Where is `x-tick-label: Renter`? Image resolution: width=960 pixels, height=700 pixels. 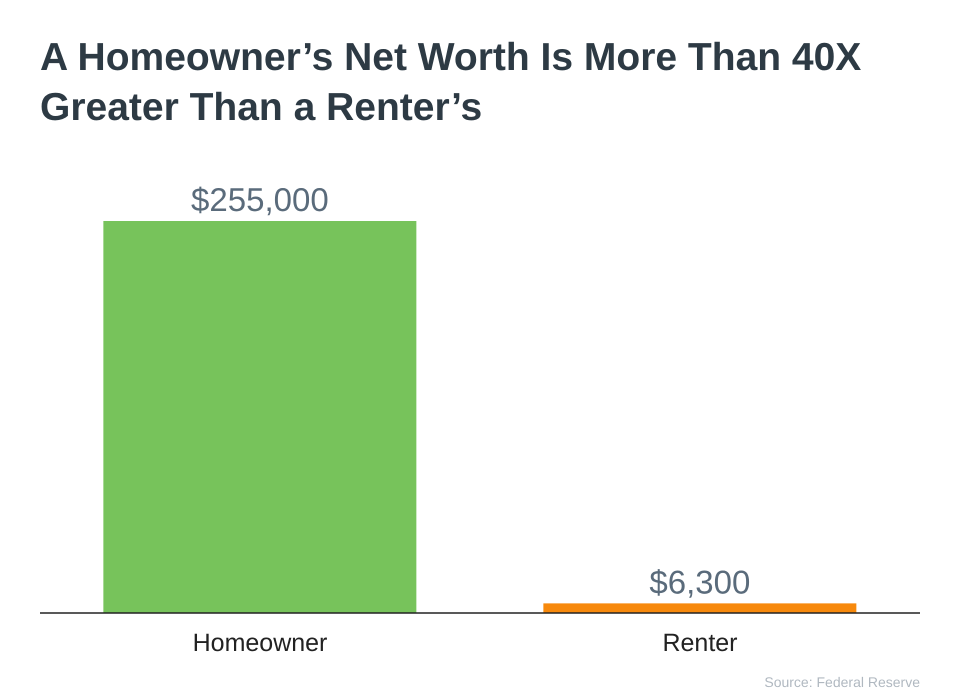
x-tick-label: Renter is located at coordinates (700, 642).